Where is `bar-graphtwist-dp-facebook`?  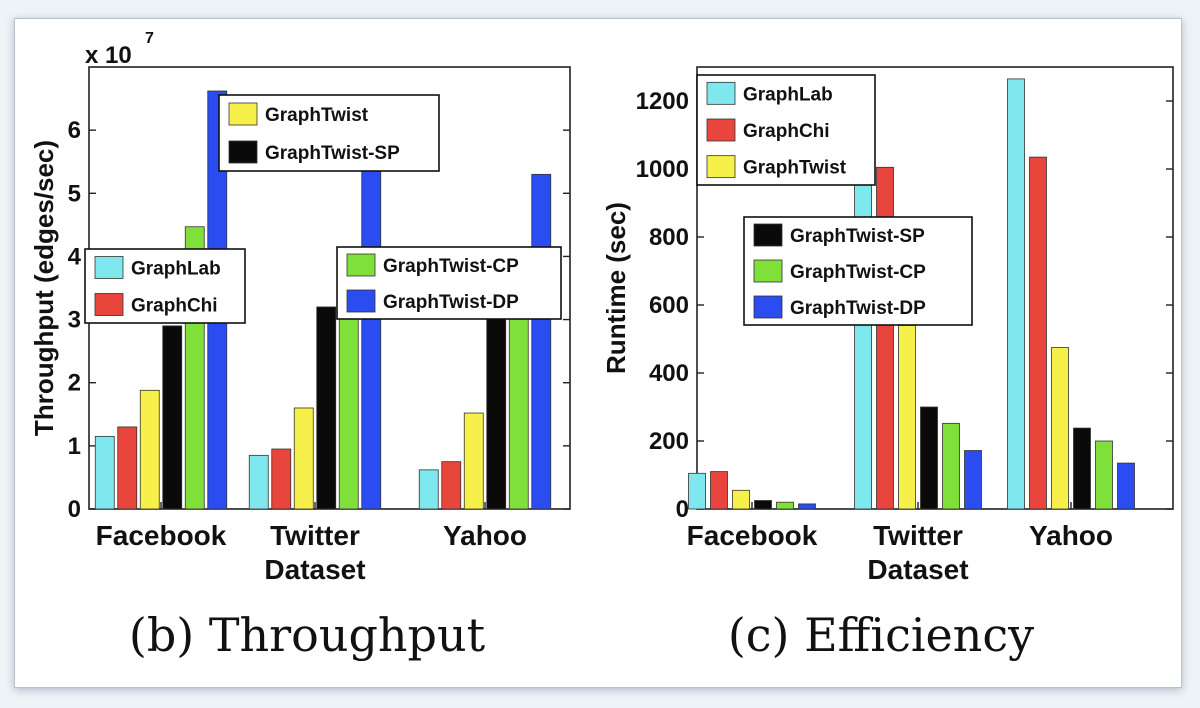 bar-graphtwist-dp-facebook is located at coordinates (807, 506).